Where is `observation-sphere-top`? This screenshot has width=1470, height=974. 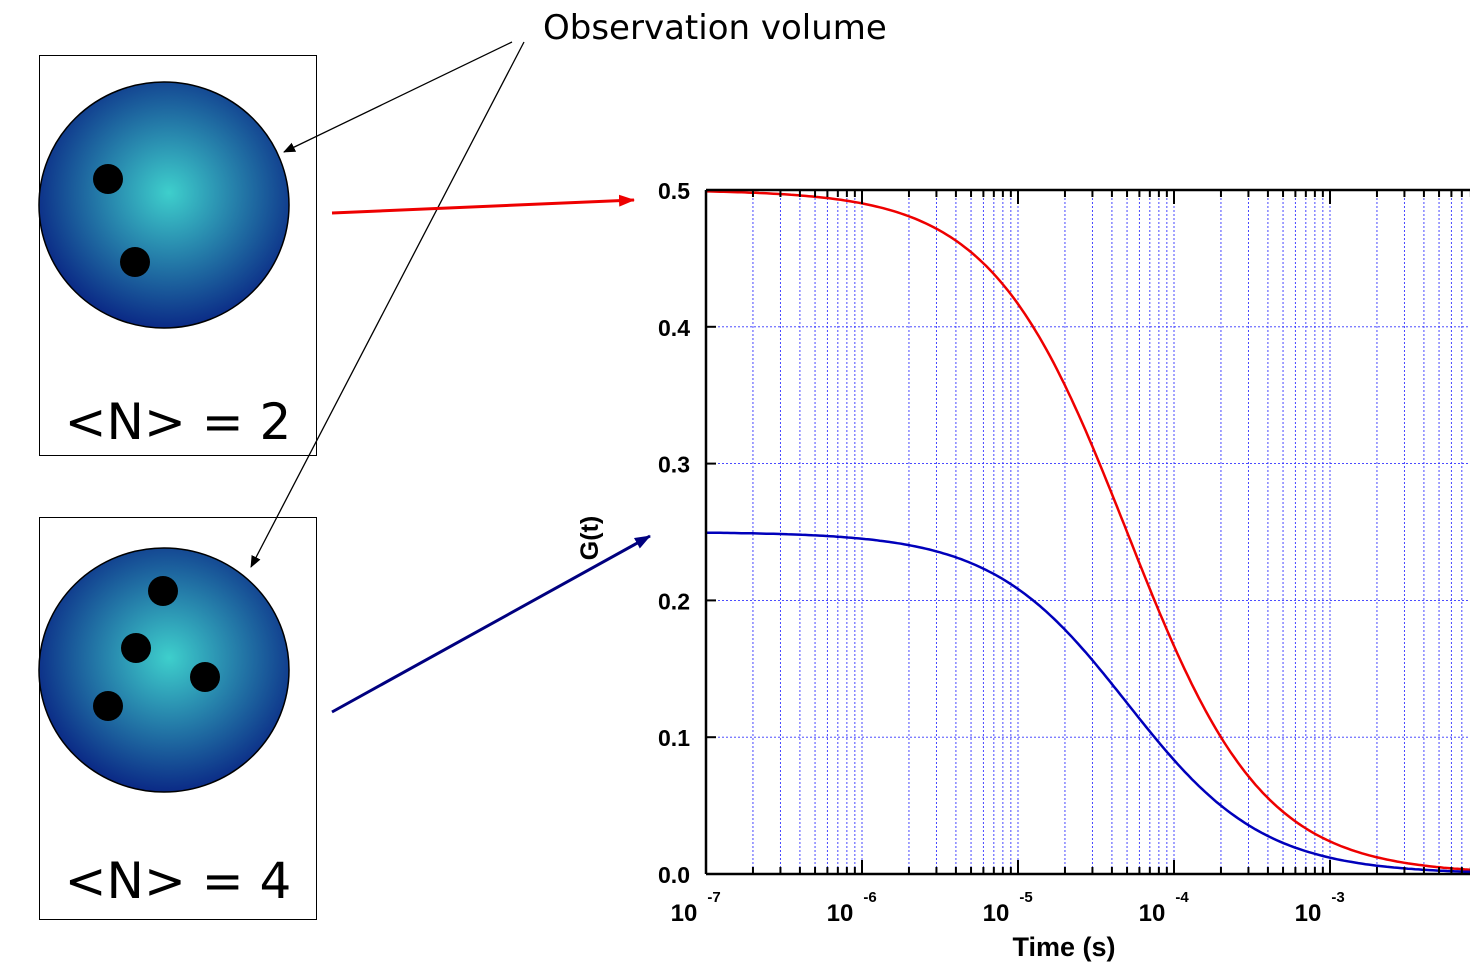 observation-sphere-top is located at coordinates (164, 205).